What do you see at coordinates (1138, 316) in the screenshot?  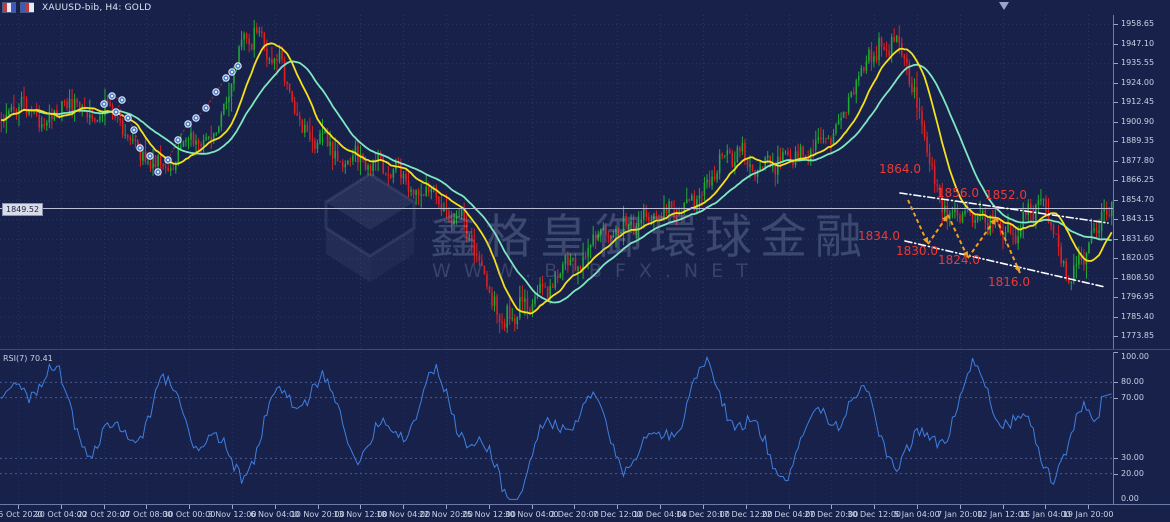 I see `price-axis-label: 1785.40` at bounding box center [1138, 316].